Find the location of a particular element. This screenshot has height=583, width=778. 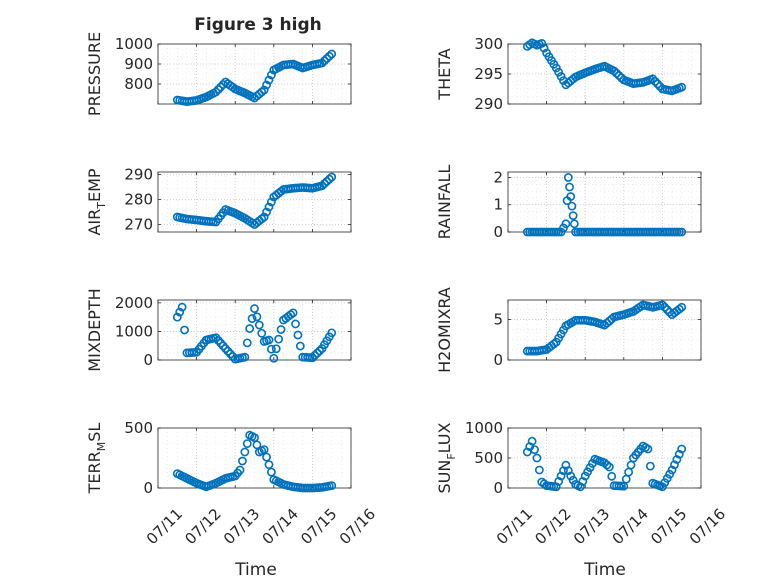

y-axis-label: THETA is located at coordinates (444, 74).